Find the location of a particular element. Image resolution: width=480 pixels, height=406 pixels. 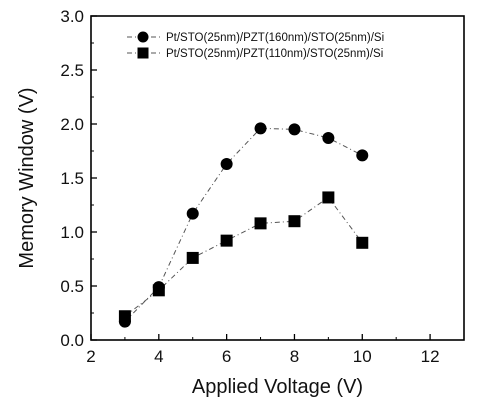

y-tick-label: 2.5 is located at coordinates (72, 70).